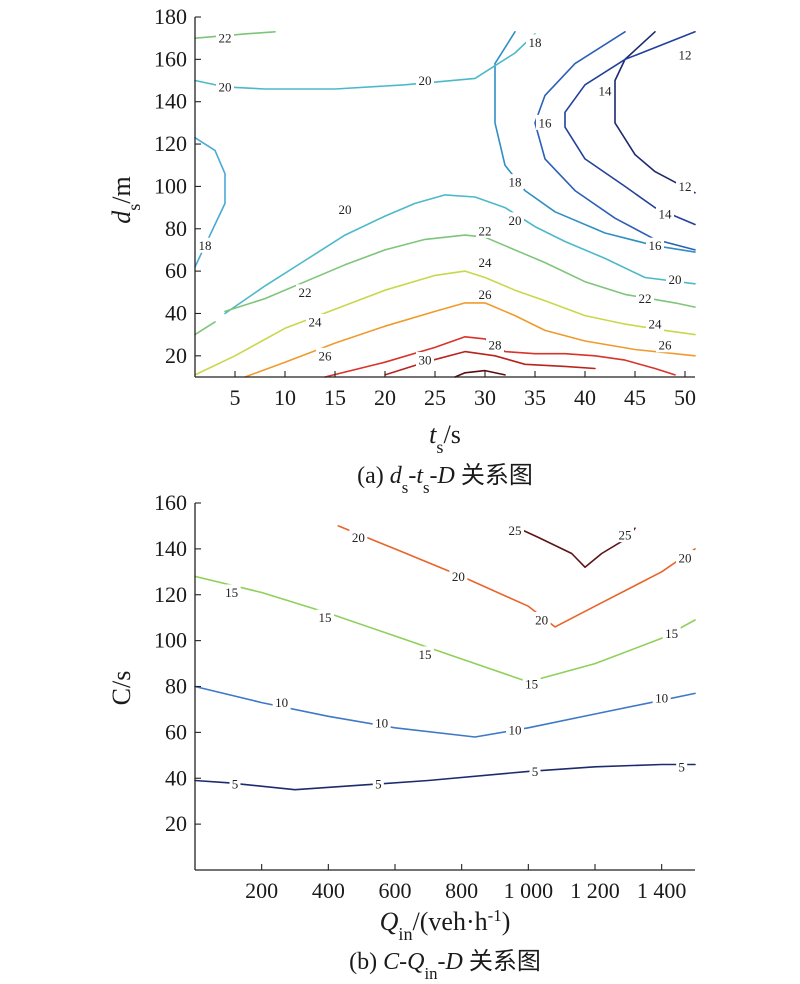  Describe the element at coordinates (480, 373) in the screenshot. I see `contour-line-peak` at that location.